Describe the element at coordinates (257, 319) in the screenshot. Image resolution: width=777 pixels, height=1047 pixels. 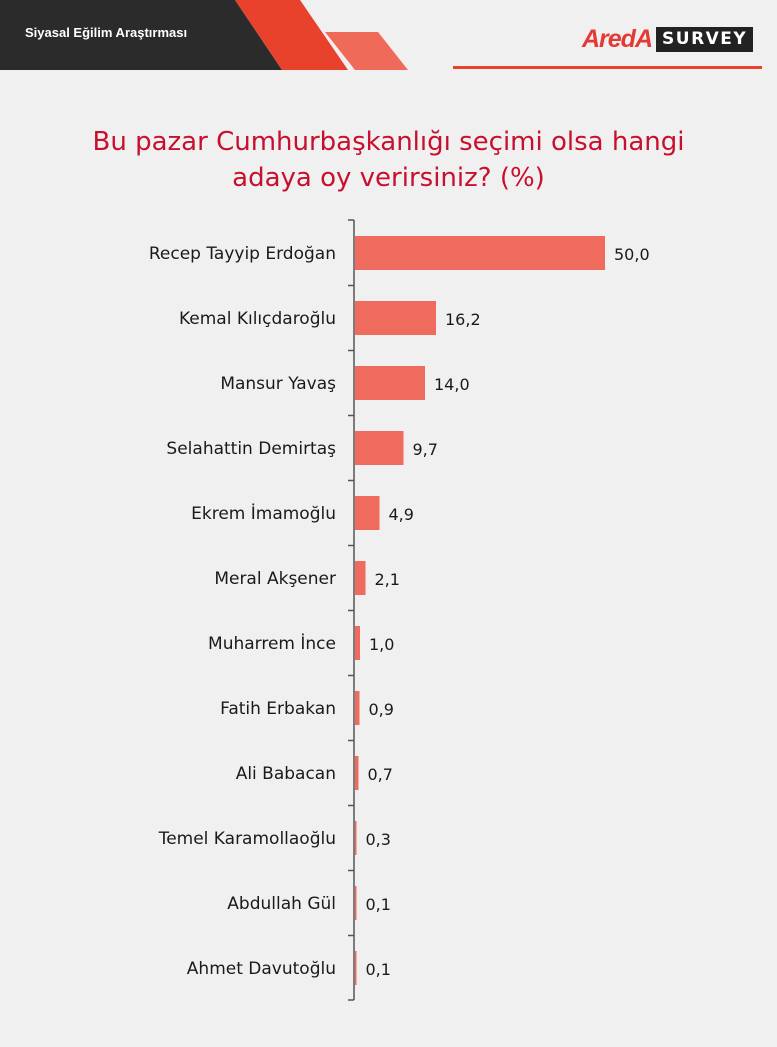
I see `category-label: Kemal Kılıçdaroğlu` at that location.